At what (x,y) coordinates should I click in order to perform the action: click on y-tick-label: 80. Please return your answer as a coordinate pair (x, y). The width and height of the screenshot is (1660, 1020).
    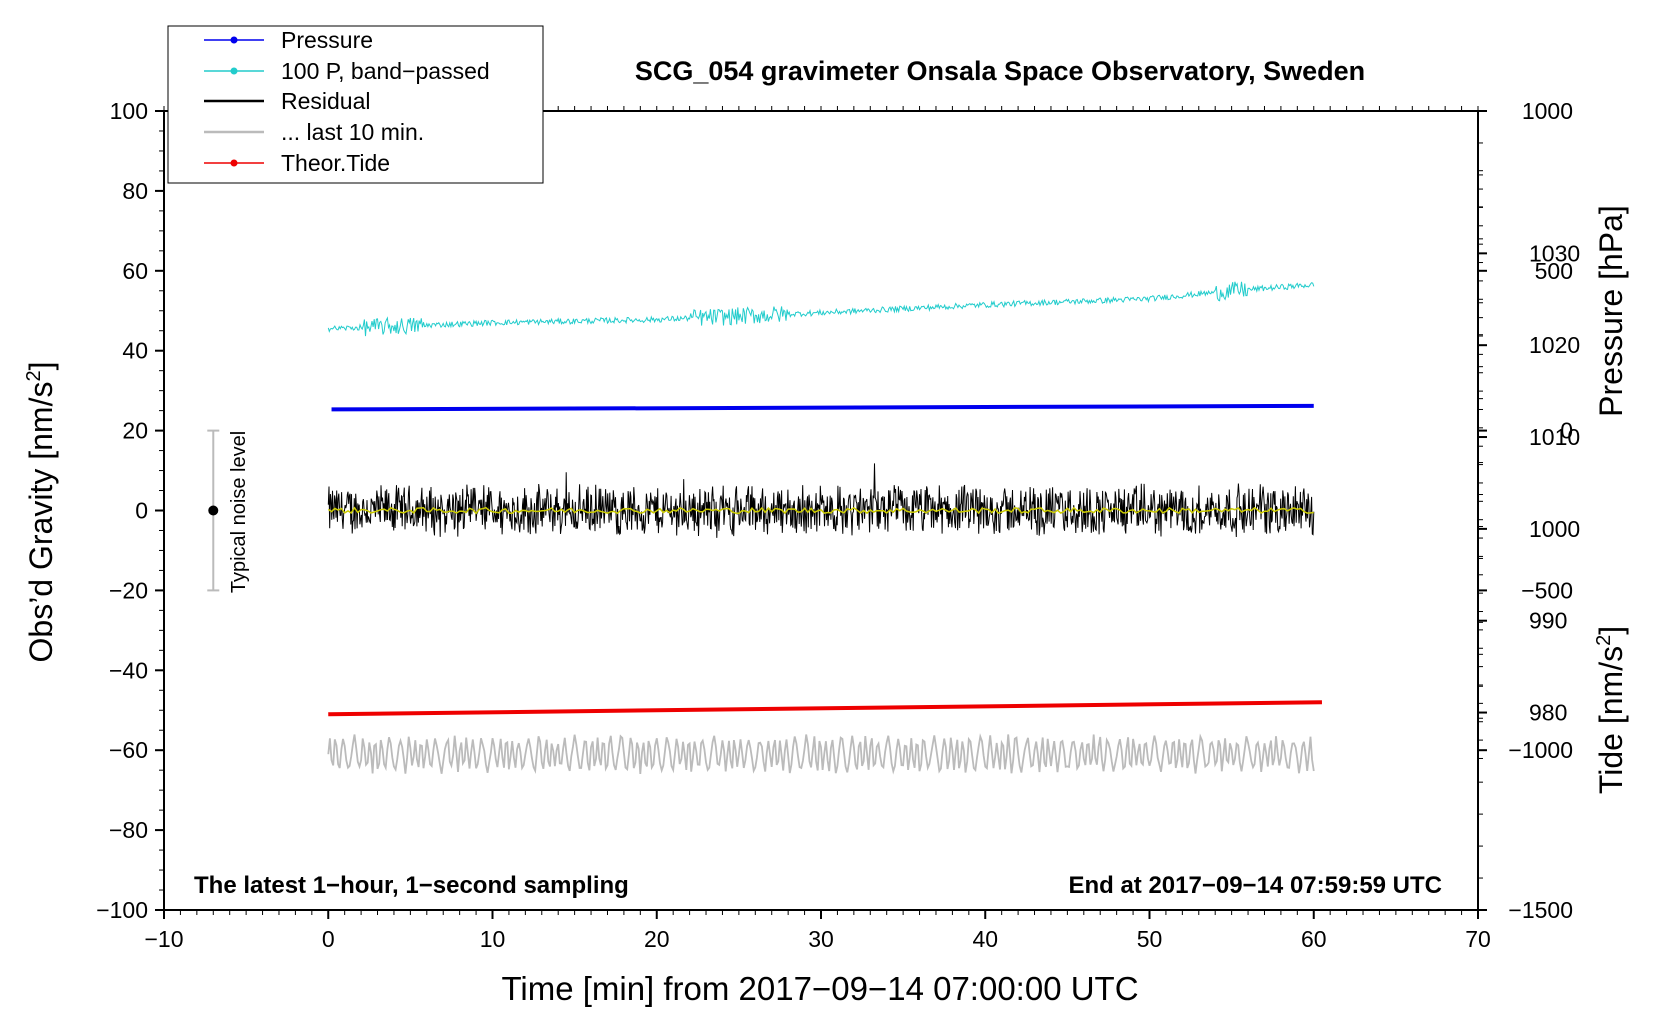
    Looking at the image, I should click on (135, 191).